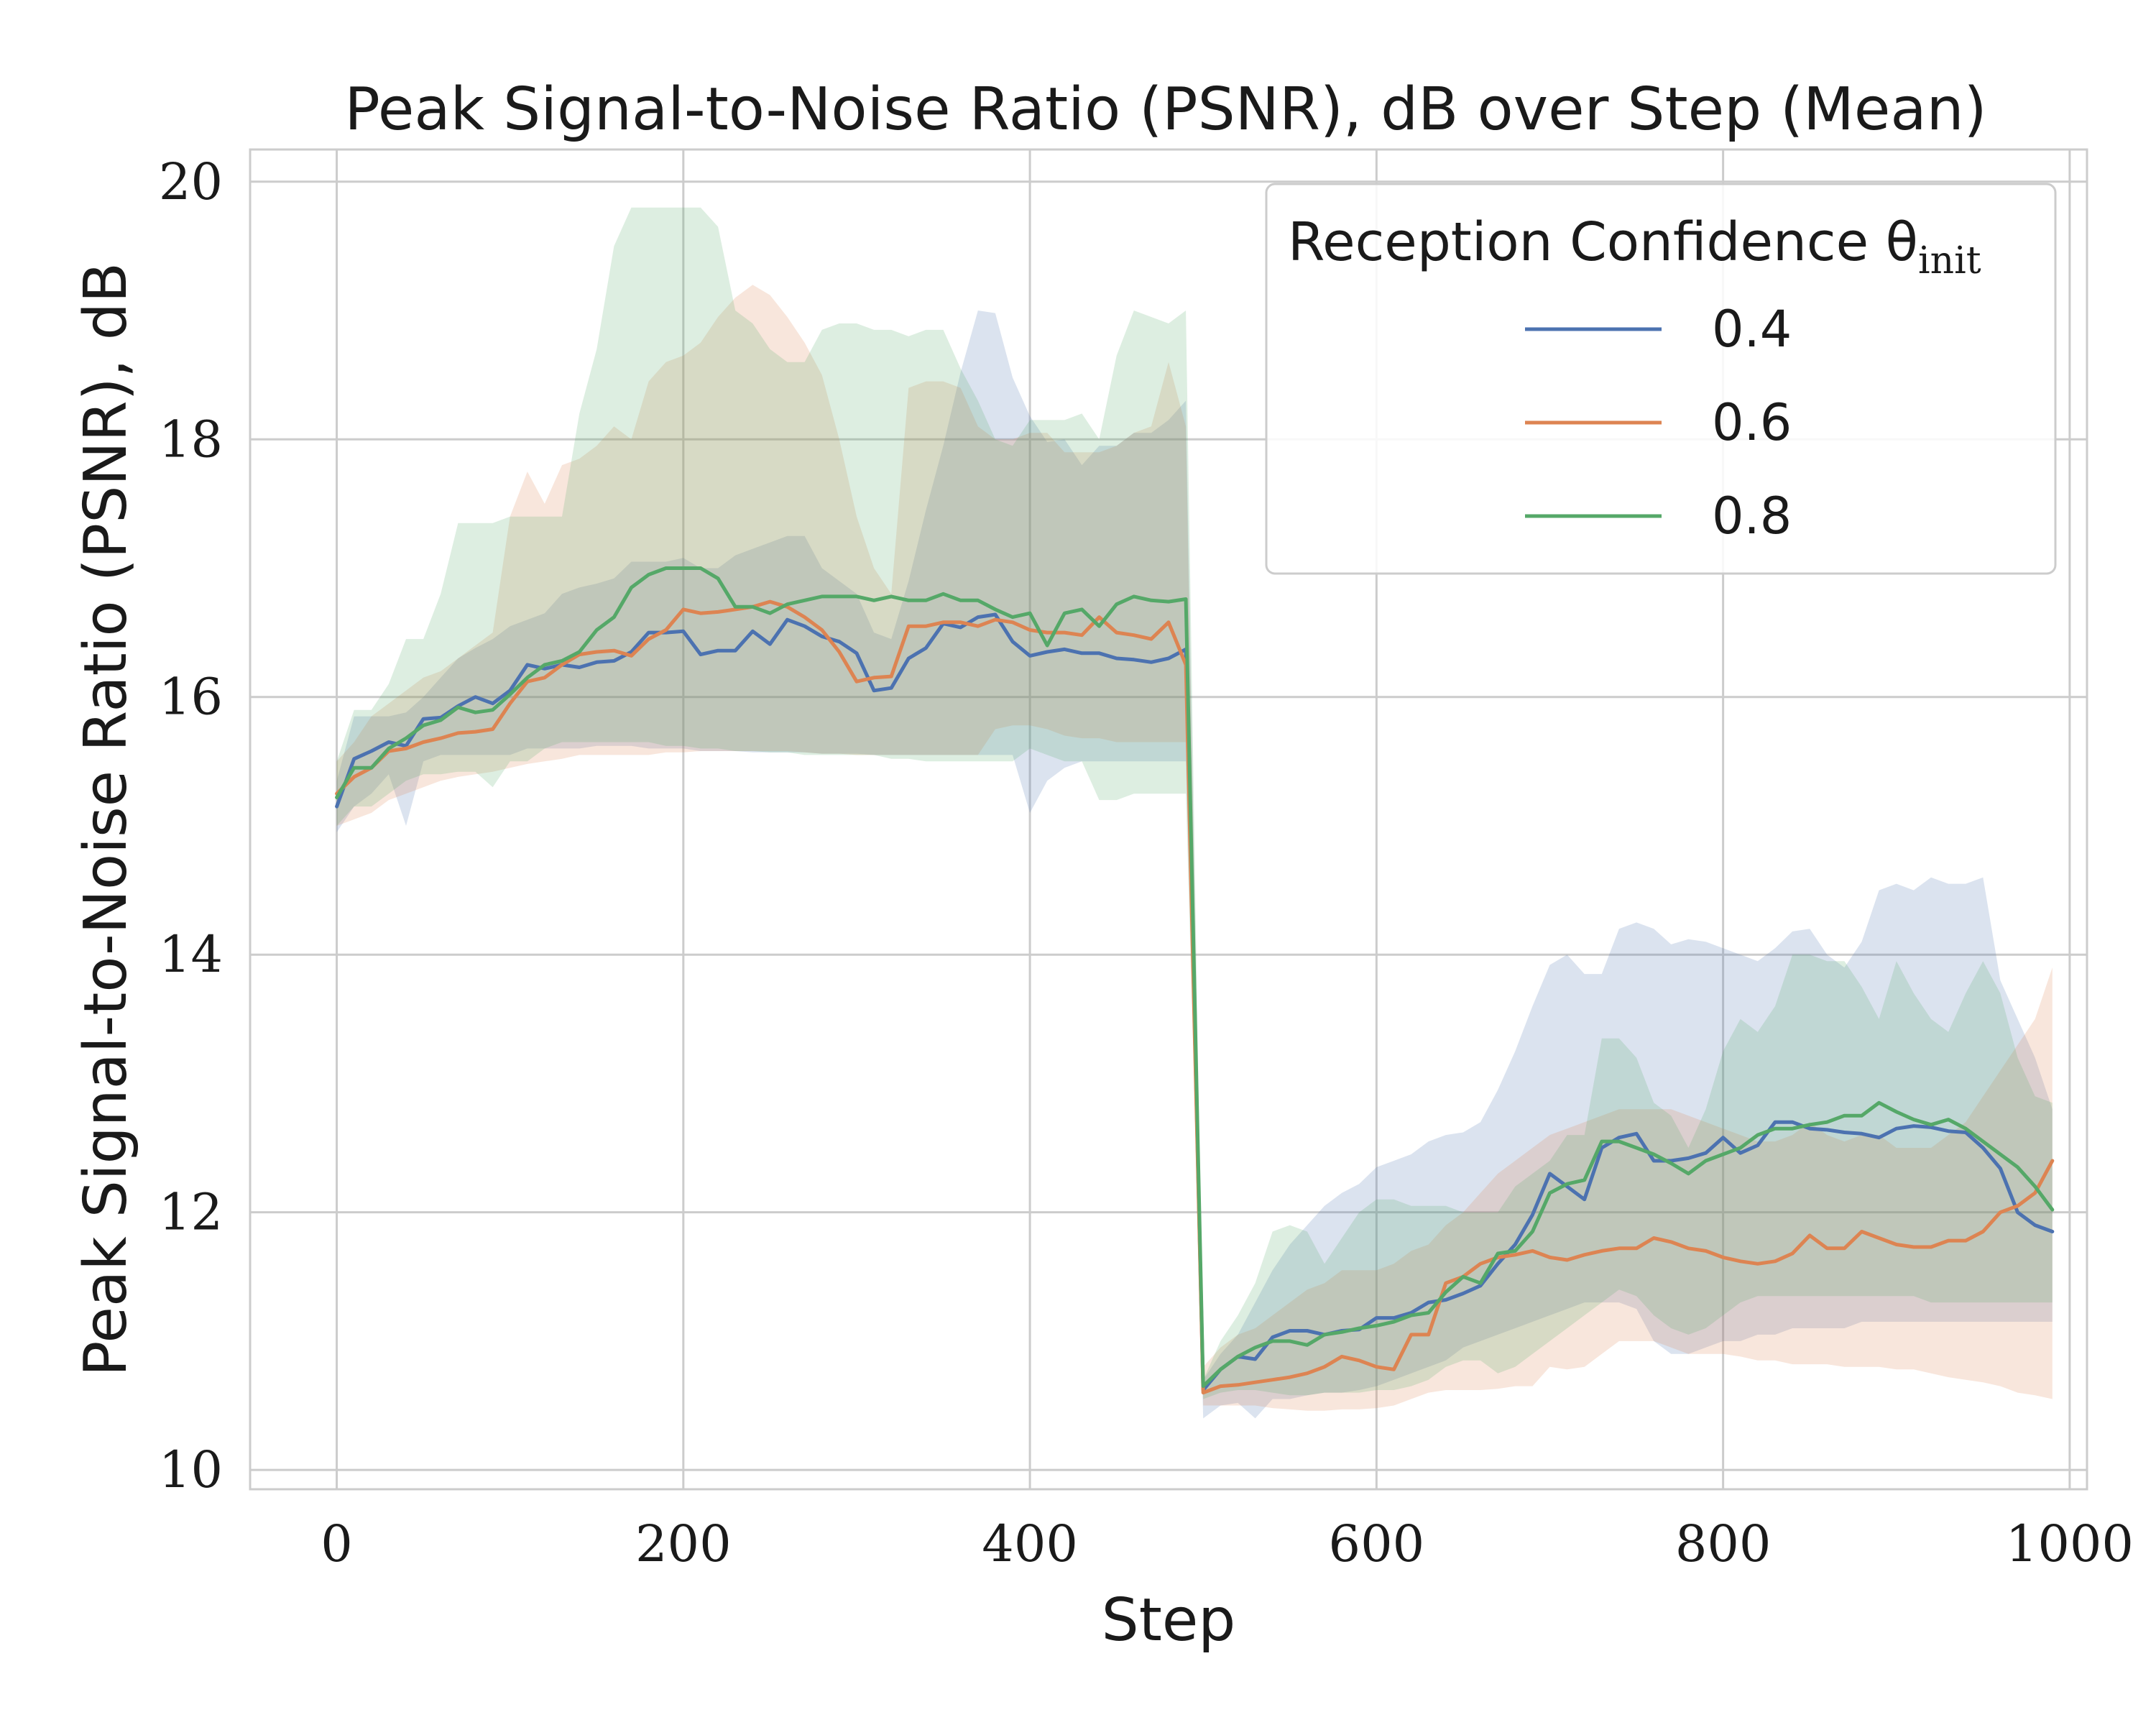 The width and height of the screenshot is (2156, 1725). What do you see at coordinates (1603, 242) in the screenshot?
I see `legend-title-text: Reception Confidence θ` at bounding box center [1603, 242].